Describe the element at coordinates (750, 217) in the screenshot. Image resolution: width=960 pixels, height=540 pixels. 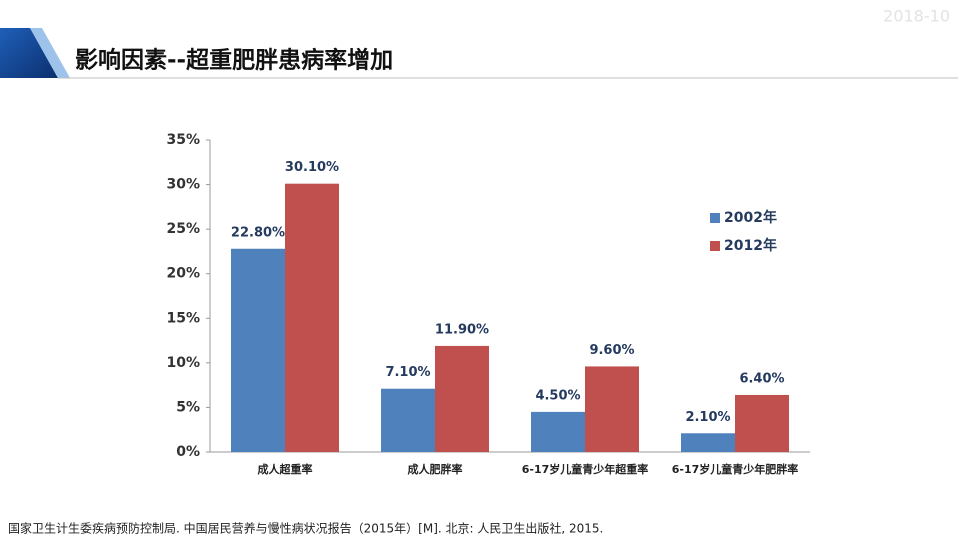
I see `legend-label: 2002年` at that location.